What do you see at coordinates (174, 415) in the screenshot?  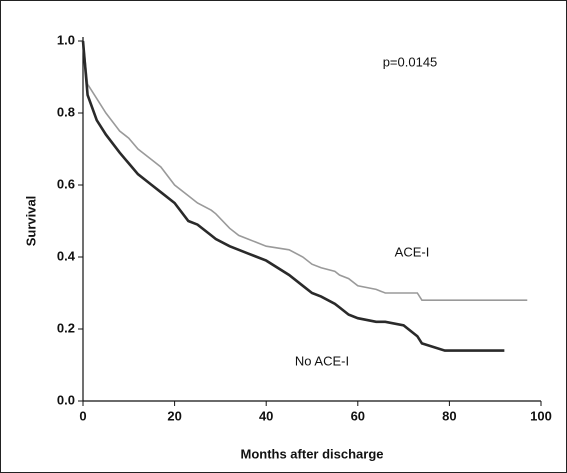 I see `x-tick-label: 20` at bounding box center [174, 415].